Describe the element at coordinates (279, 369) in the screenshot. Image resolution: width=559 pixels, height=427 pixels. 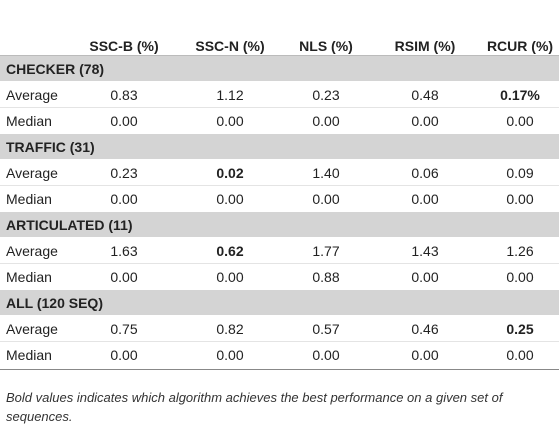
I see `bottom-rule` at that location.